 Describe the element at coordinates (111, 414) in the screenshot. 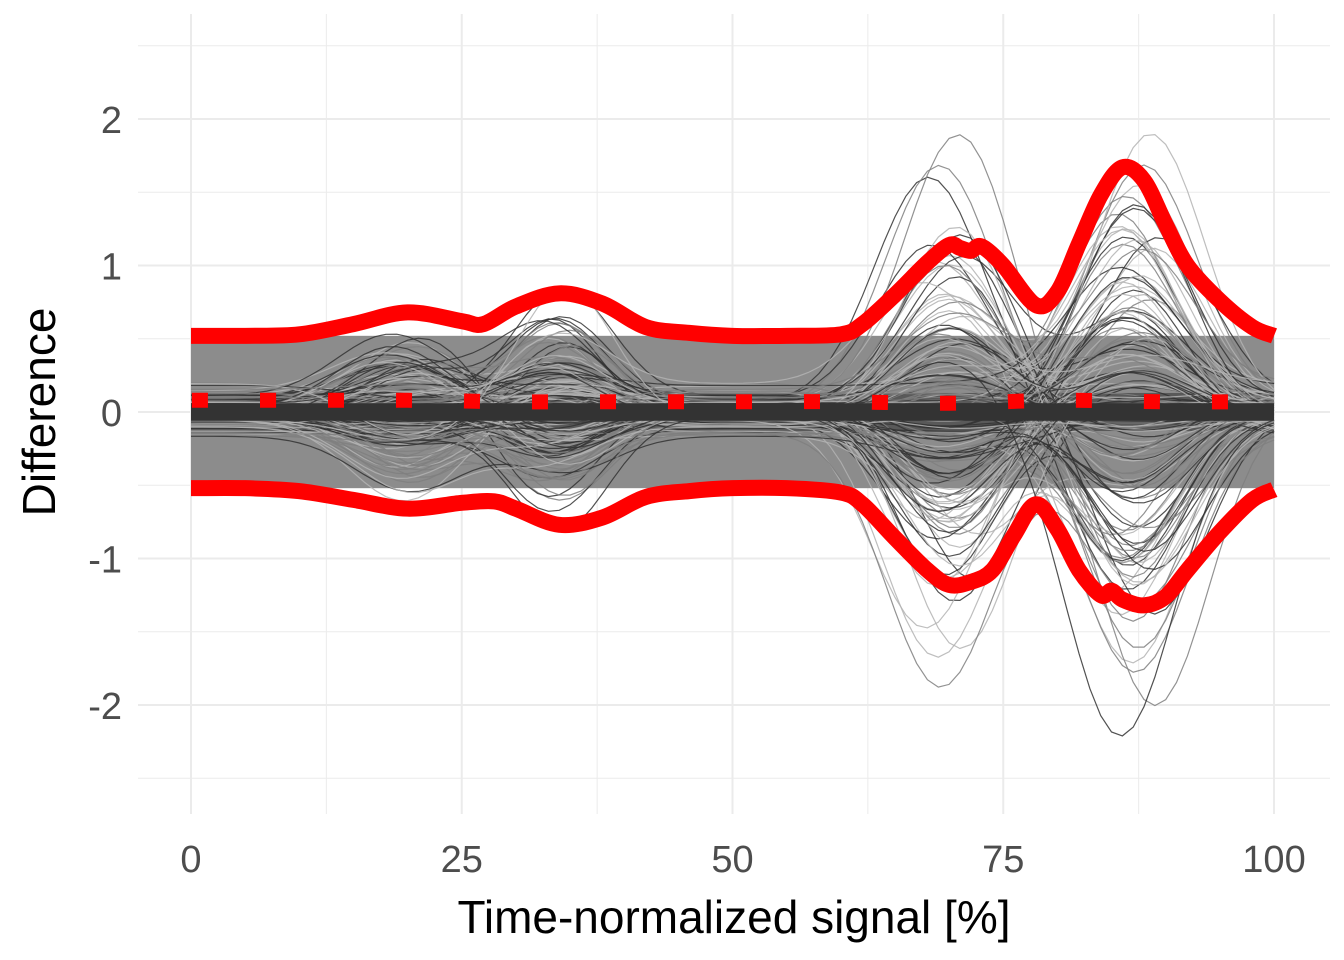

I see `y-tick-label: 0` at that location.